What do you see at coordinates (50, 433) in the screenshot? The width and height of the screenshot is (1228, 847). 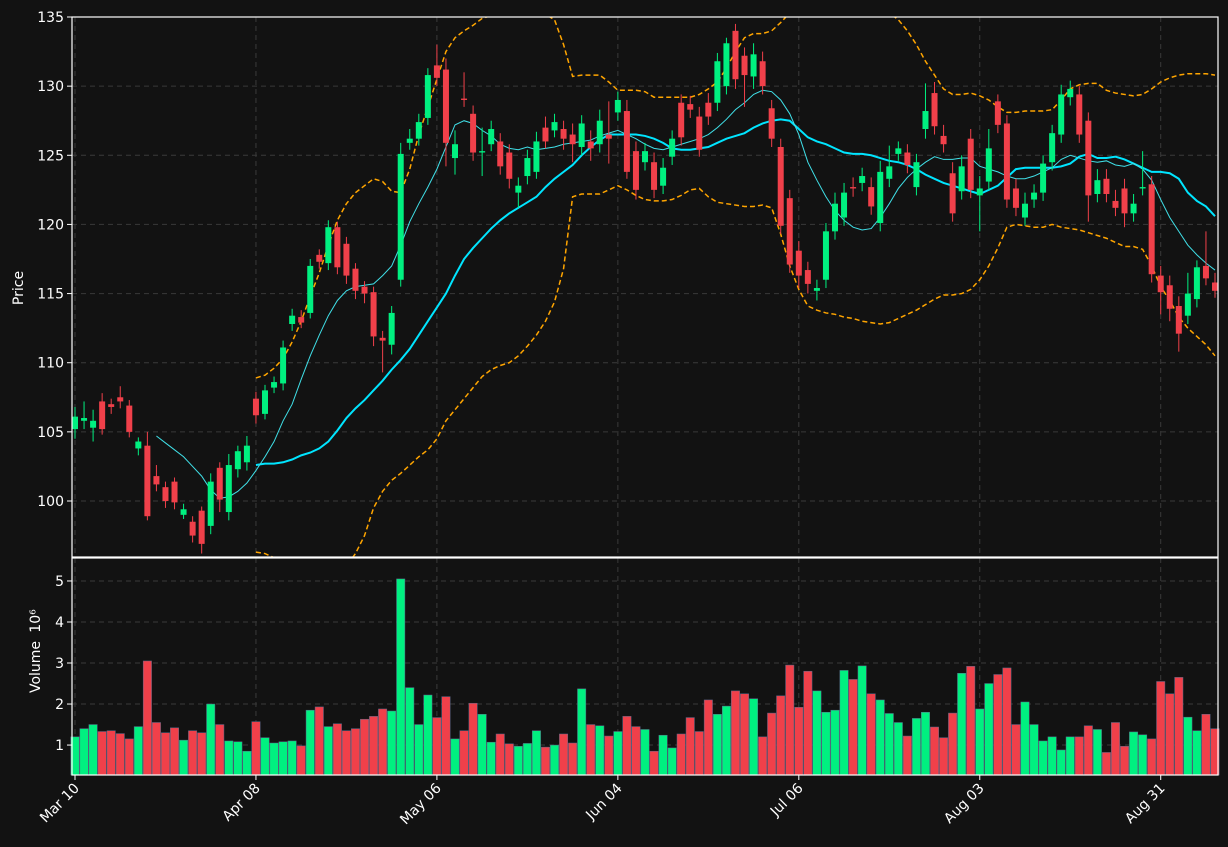 I see `y-tick-label: 105` at bounding box center [50, 433].